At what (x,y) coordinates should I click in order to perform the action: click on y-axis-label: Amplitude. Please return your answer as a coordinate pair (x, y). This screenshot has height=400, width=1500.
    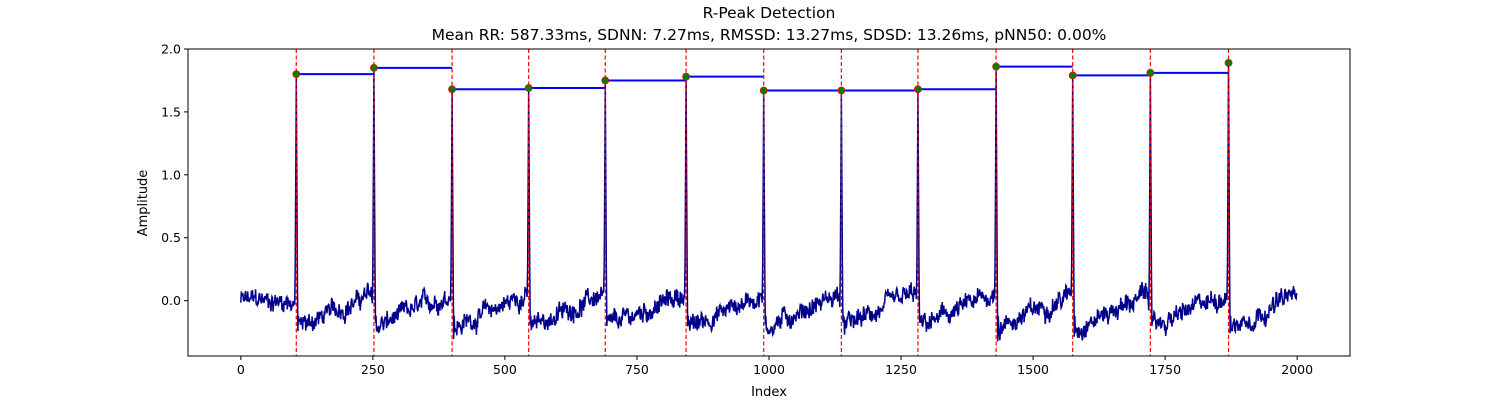
    Looking at the image, I should click on (143, 203).